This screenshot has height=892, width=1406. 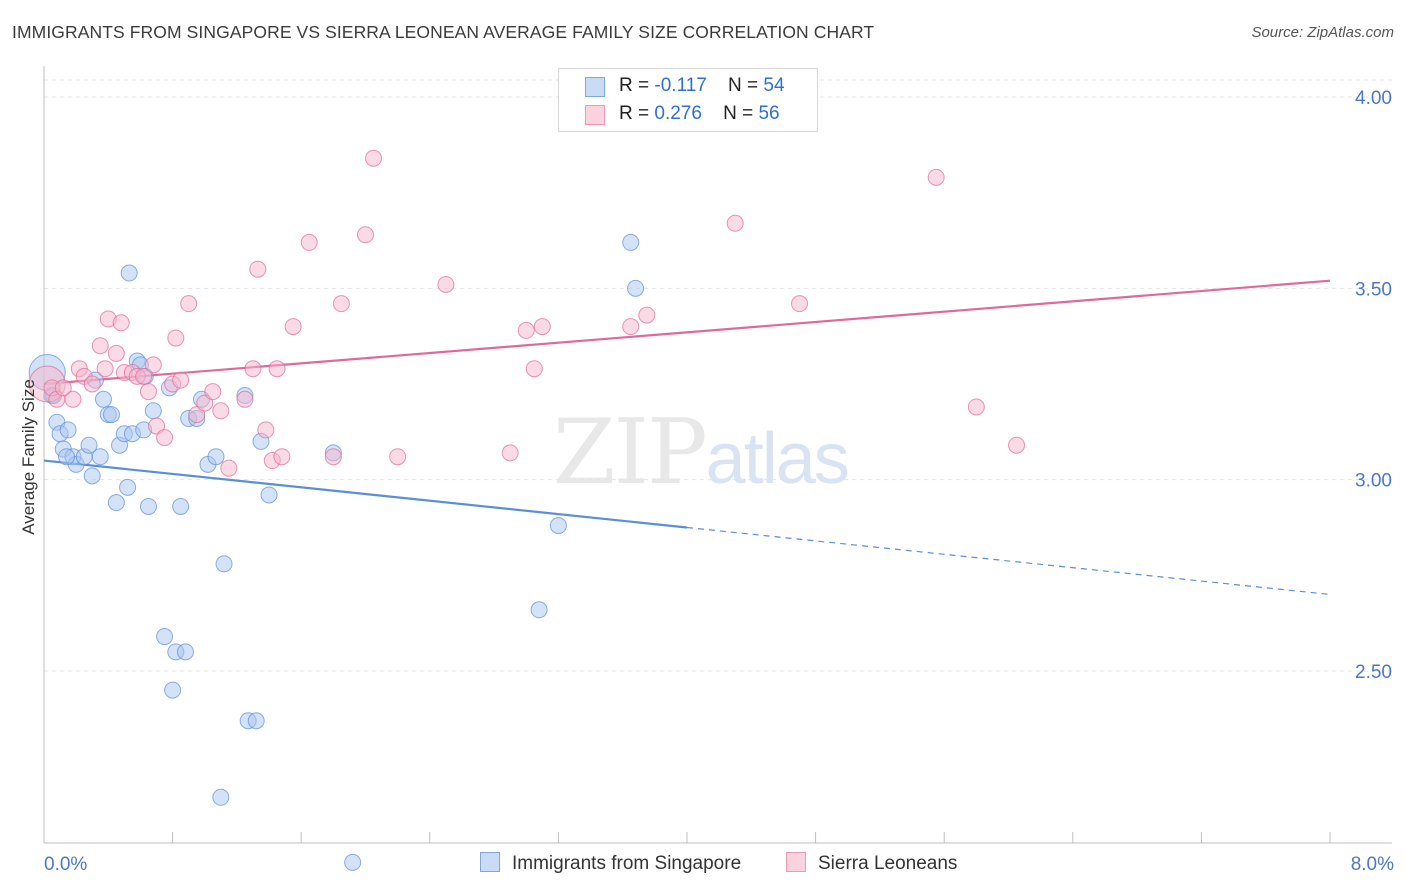 I want to click on stats-legend: R = -0.117 N = 54 R = 0.276 N = 56, so click(x=688, y=100).